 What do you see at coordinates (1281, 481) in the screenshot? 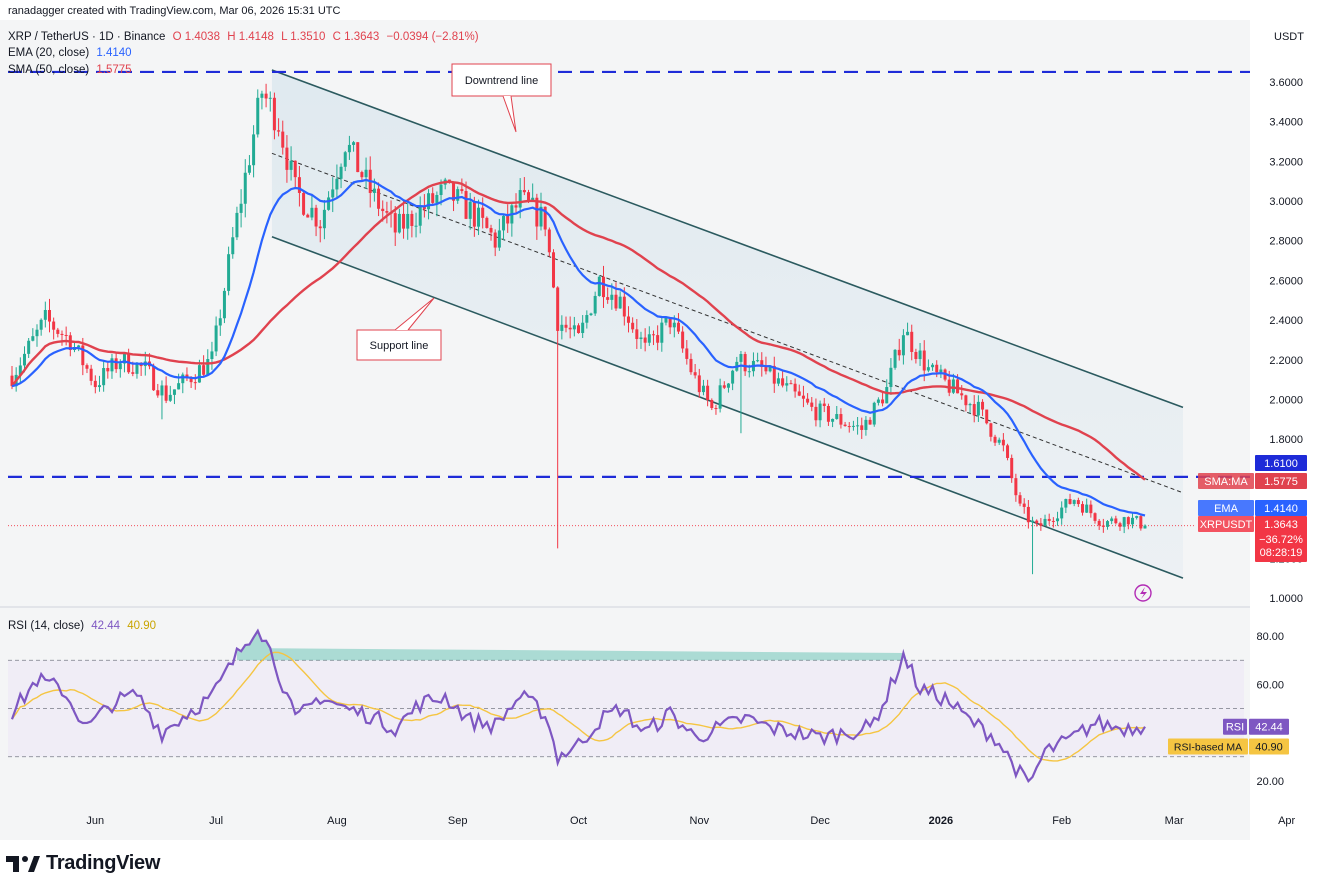
I see `sma-value-bg` at bounding box center [1281, 481].